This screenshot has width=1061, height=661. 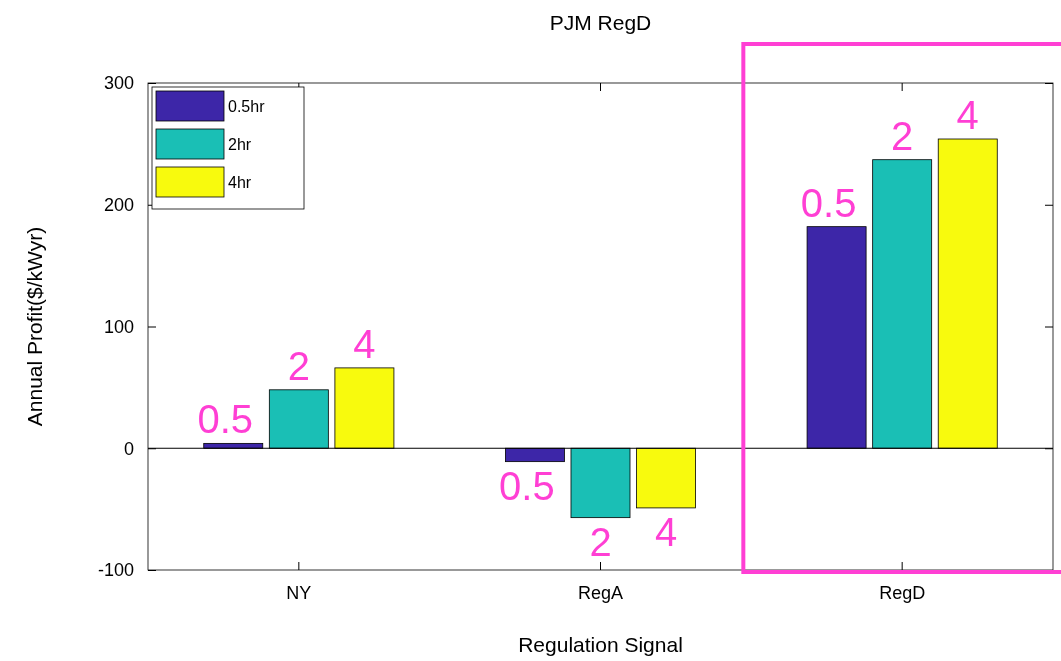 I want to click on chart-title: PJM RegD, so click(x=600, y=22).